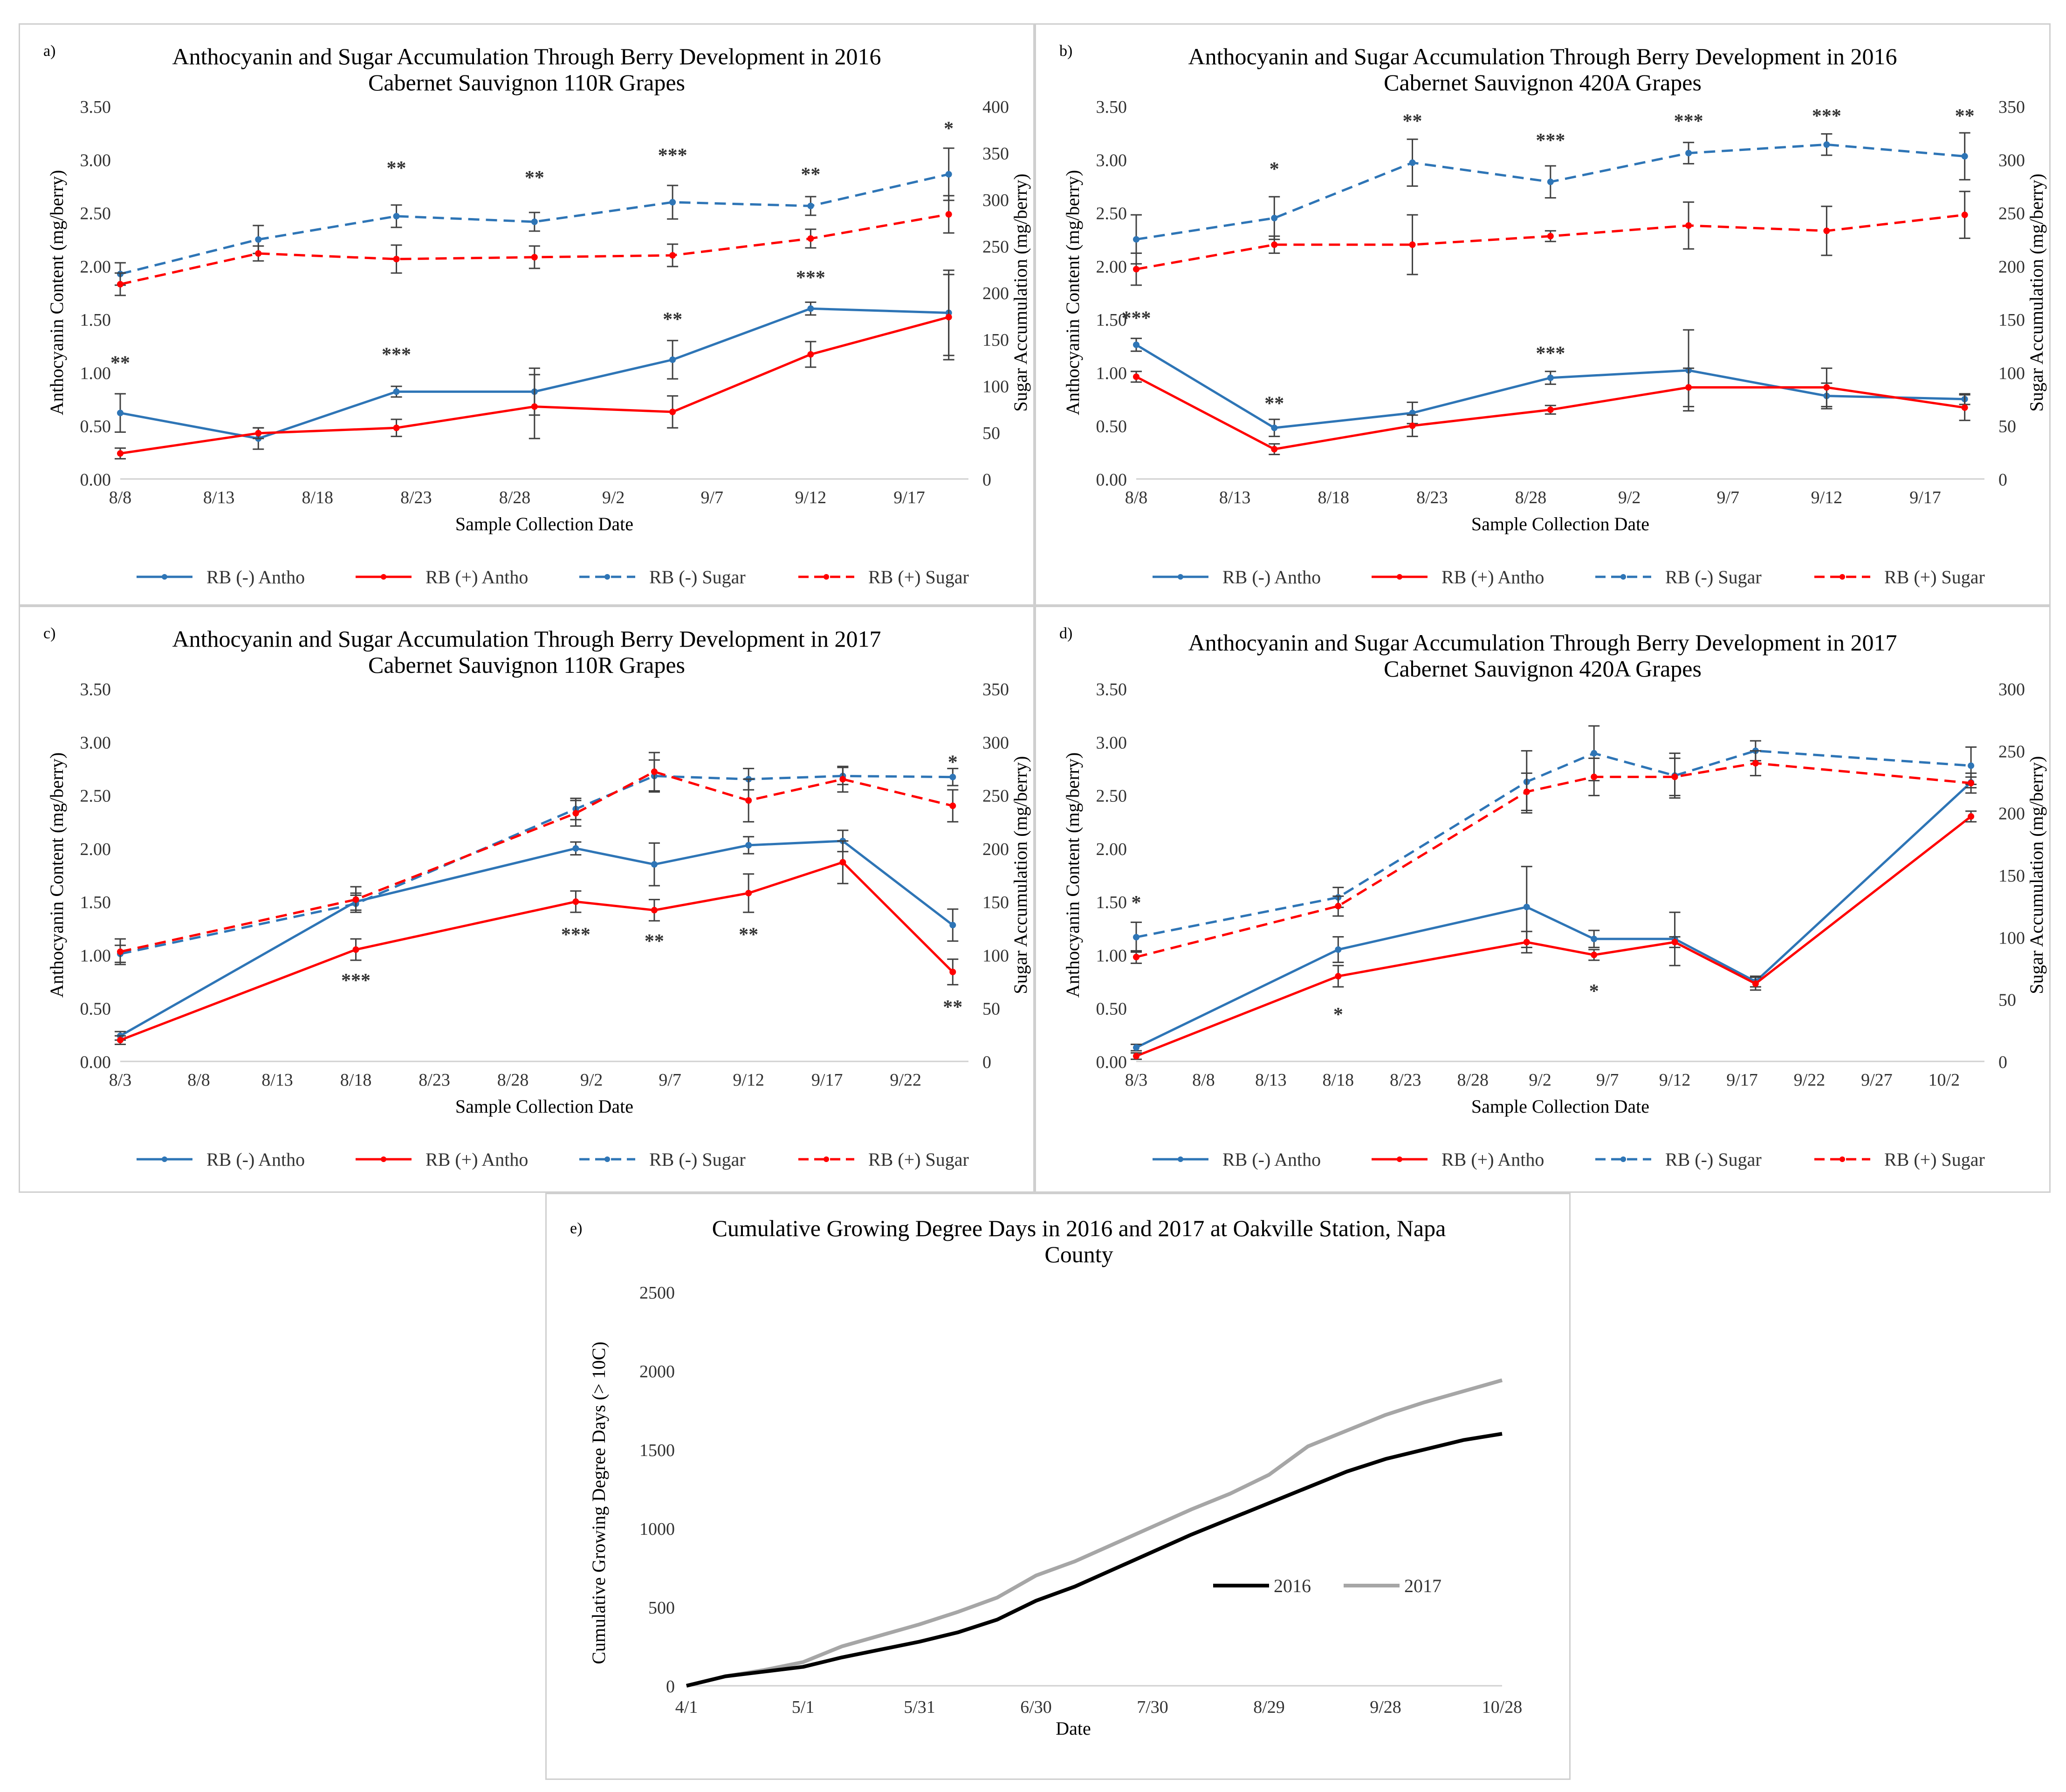 Image resolution: width=2066 pixels, height=1792 pixels. What do you see at coordinates (1066, 51) in the screenshot?
I see `panel-label: b)` at bounding box center [1066, 51].